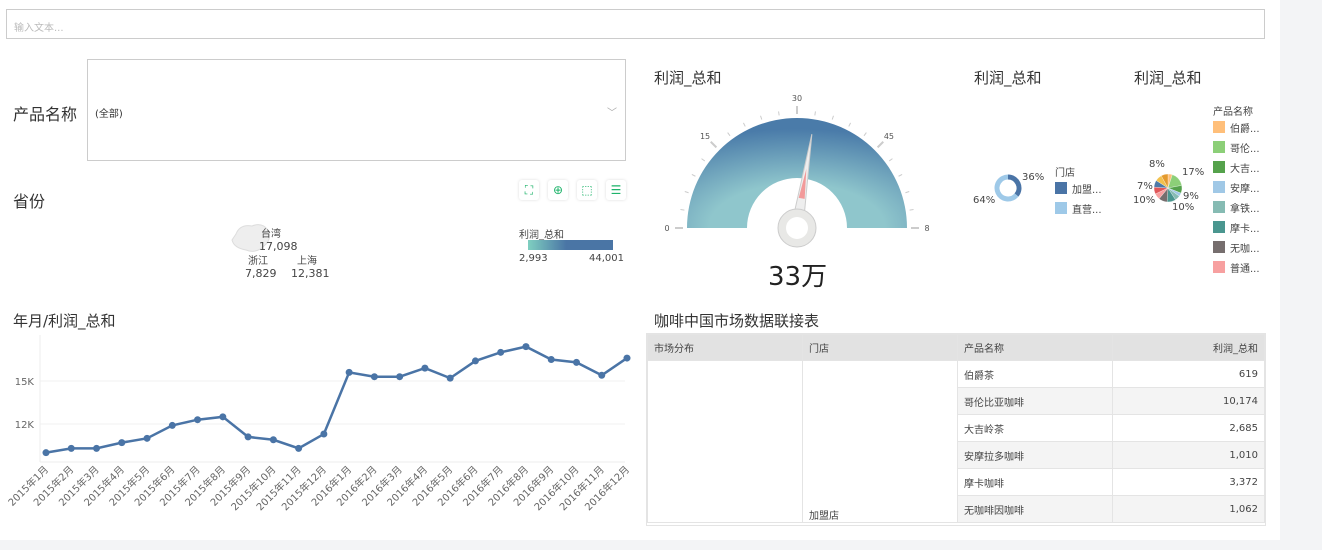 The height and width of the screenshot is (550, 1322). I want to click on gauge-needle-tip, so click(802, 183).